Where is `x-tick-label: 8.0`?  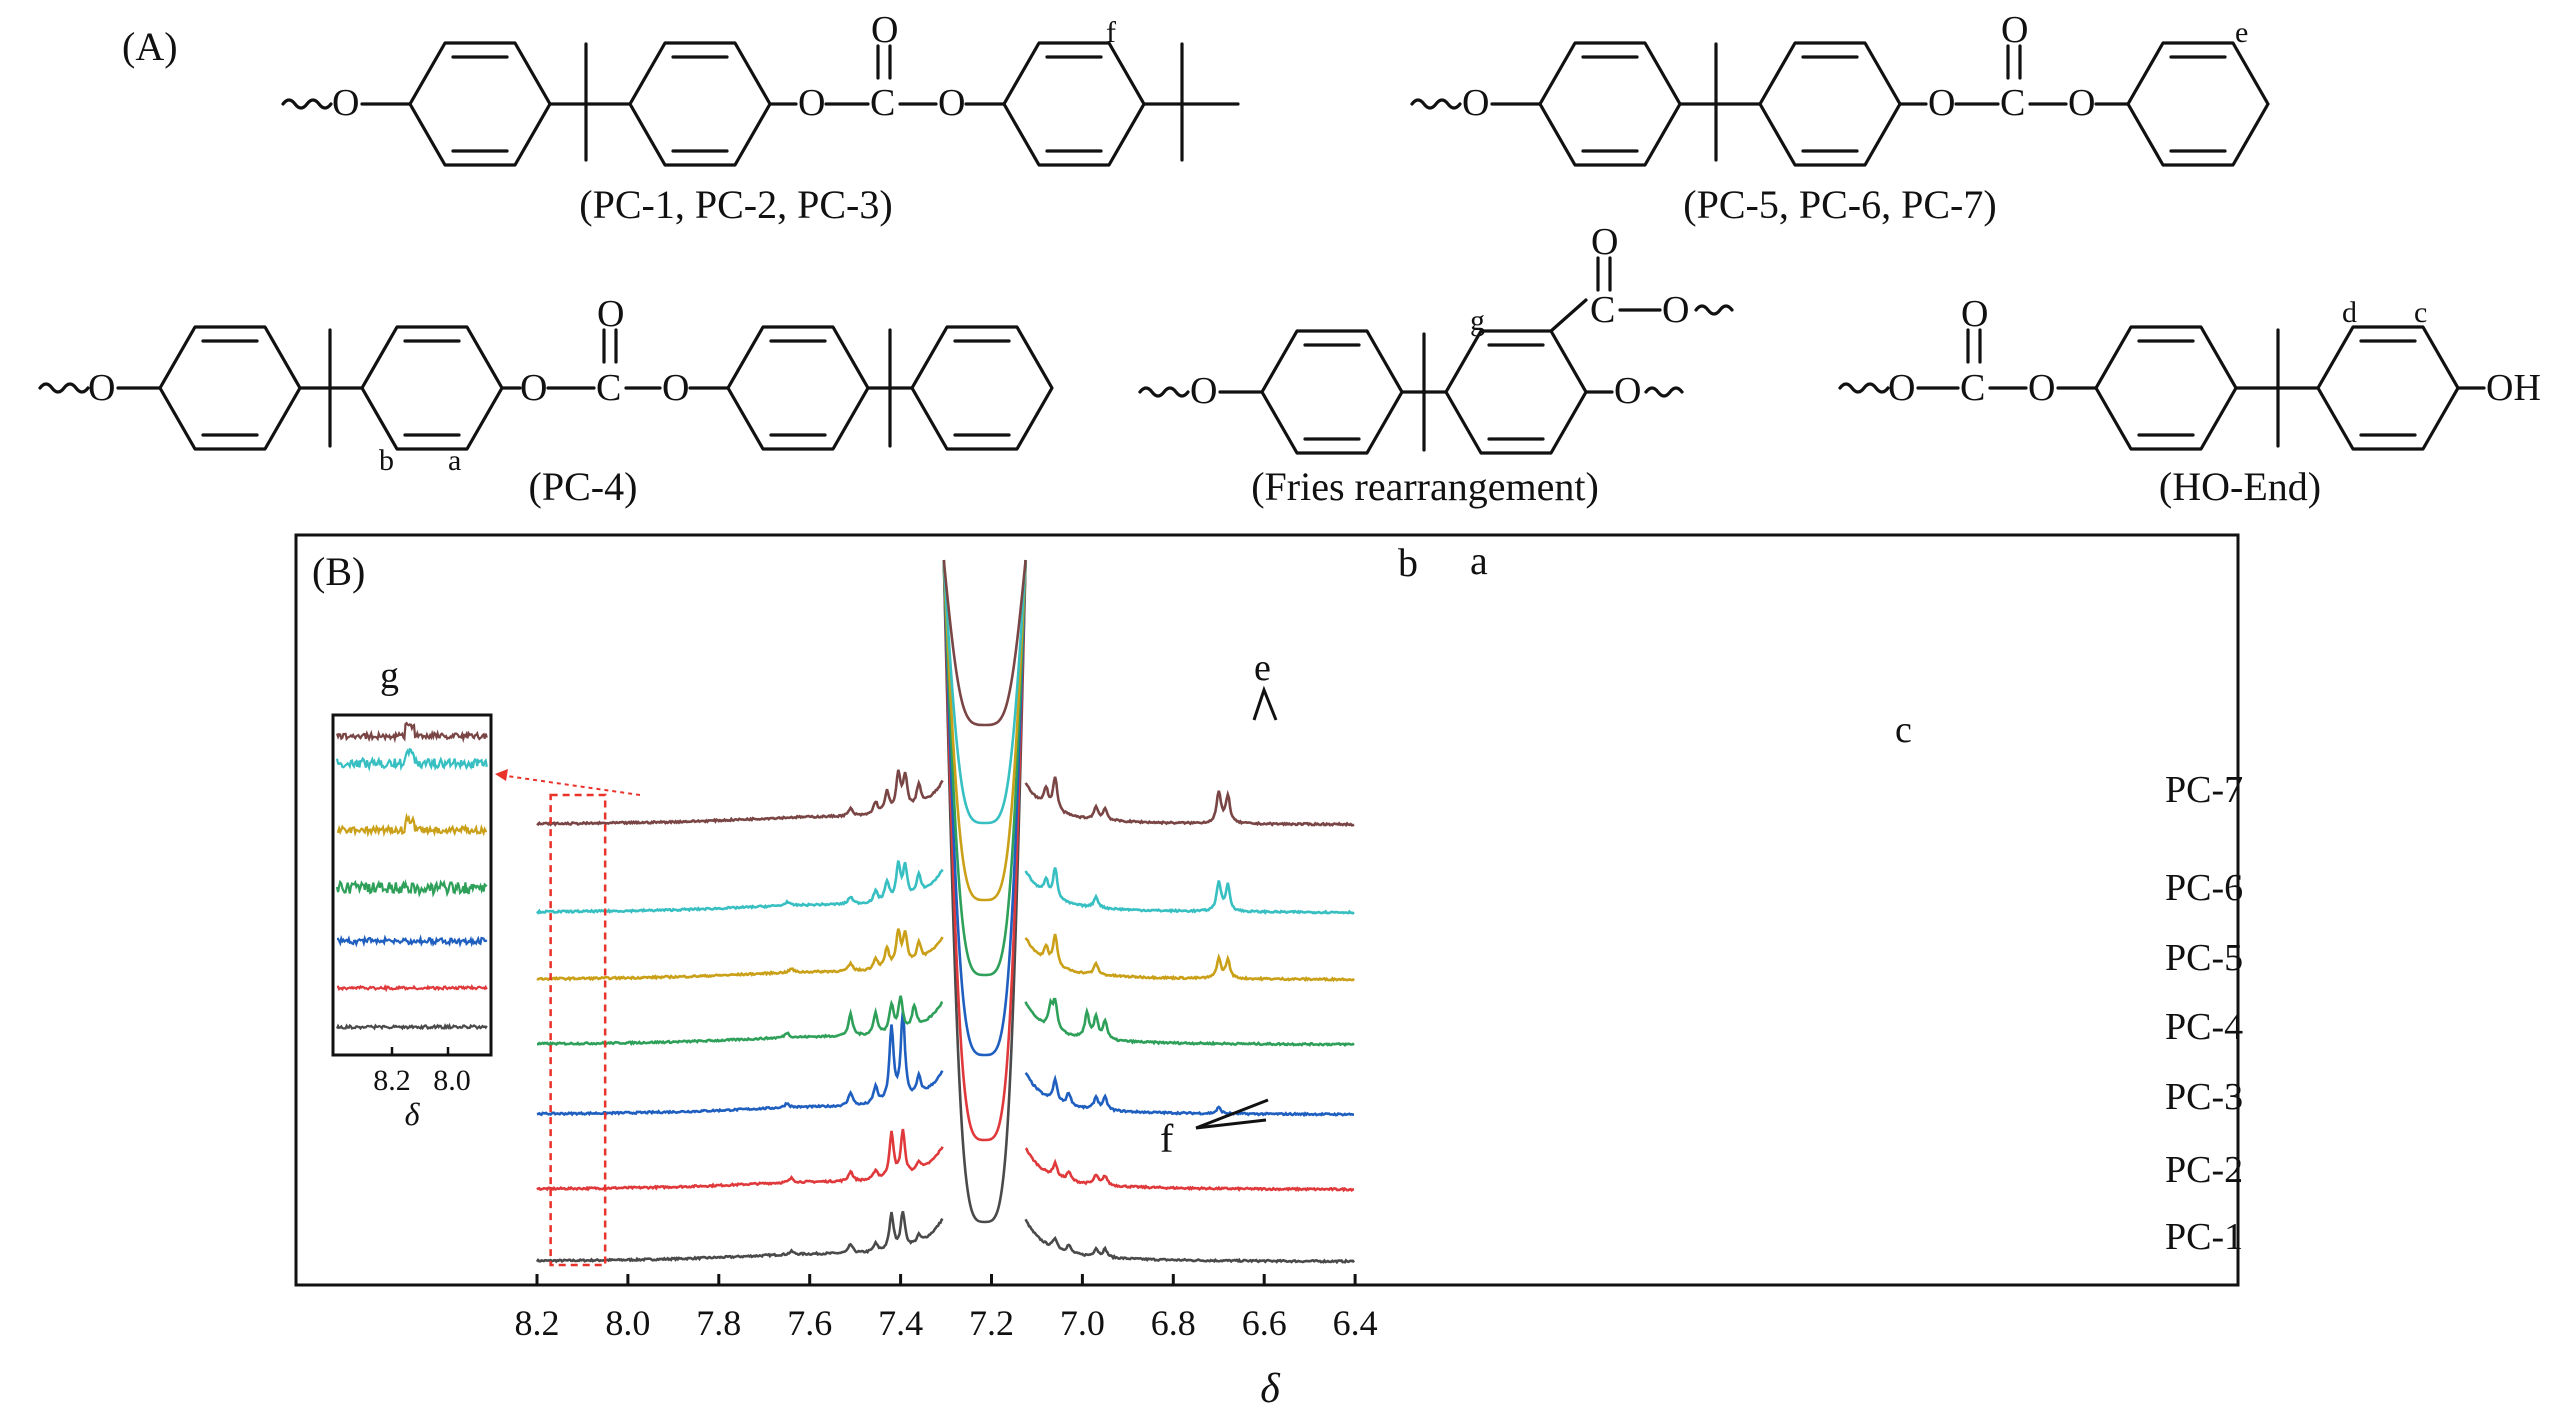 x-tick-label: 8.0 is located at coordinates (627, 1323).